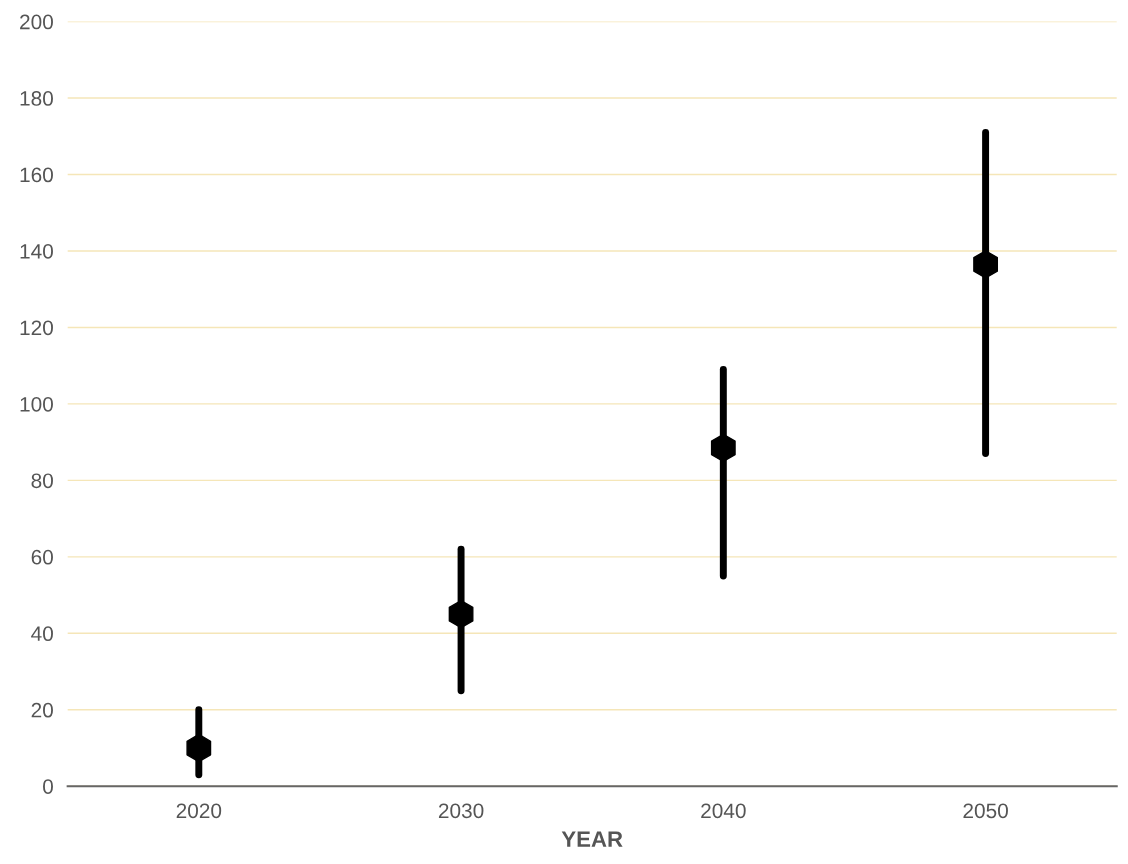  Describe the element at coordinates (42, 557) in the screenshot. I see `y-tick-label: 60` at that location.